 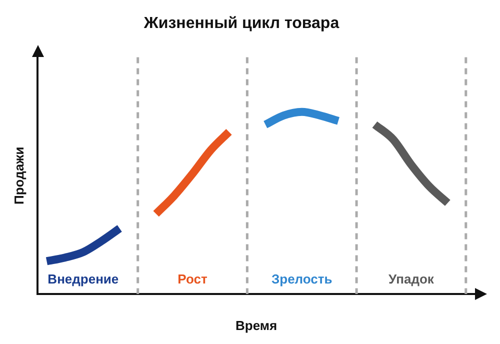 I want to click on text: Рост, so click(x=193, y=279).